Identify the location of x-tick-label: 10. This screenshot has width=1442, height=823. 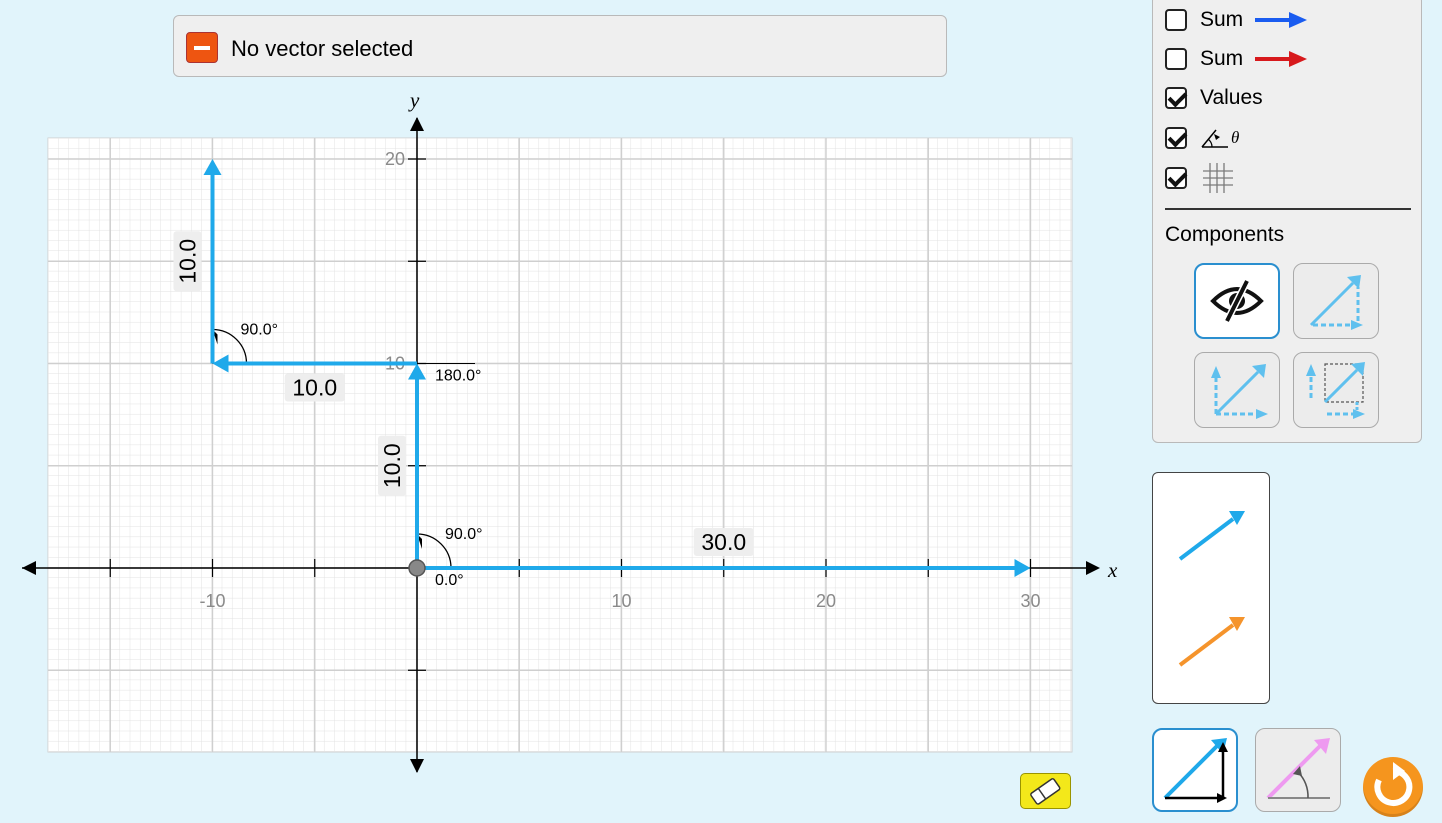
(621, 601).